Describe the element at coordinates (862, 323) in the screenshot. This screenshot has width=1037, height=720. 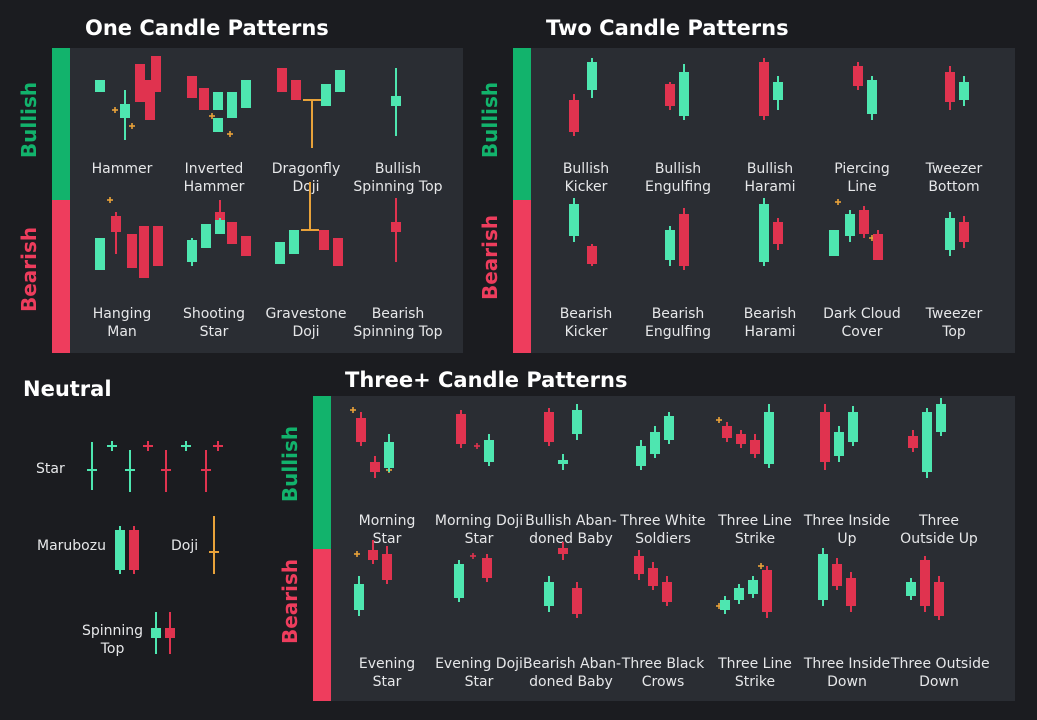
I see `two-bearish-dark-cloud-cover-label: Dark Cloud Cover` at that location.